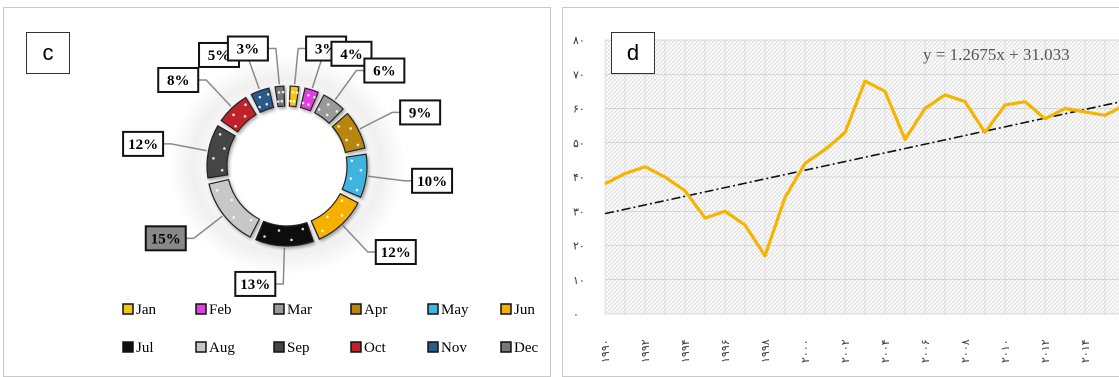 The width and height of the screenshot is (1119, 377). I want to click on donut-slice-apr, so click(348, 133).